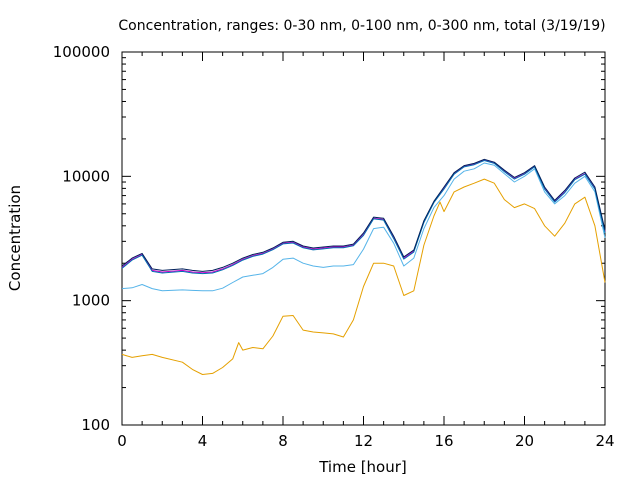 This screenshot has width=640, height=480. What do you see at coordinates (91, 301) in the screenshot?
I see `y-tick-label: 1000` at bounding box center [91, 301].